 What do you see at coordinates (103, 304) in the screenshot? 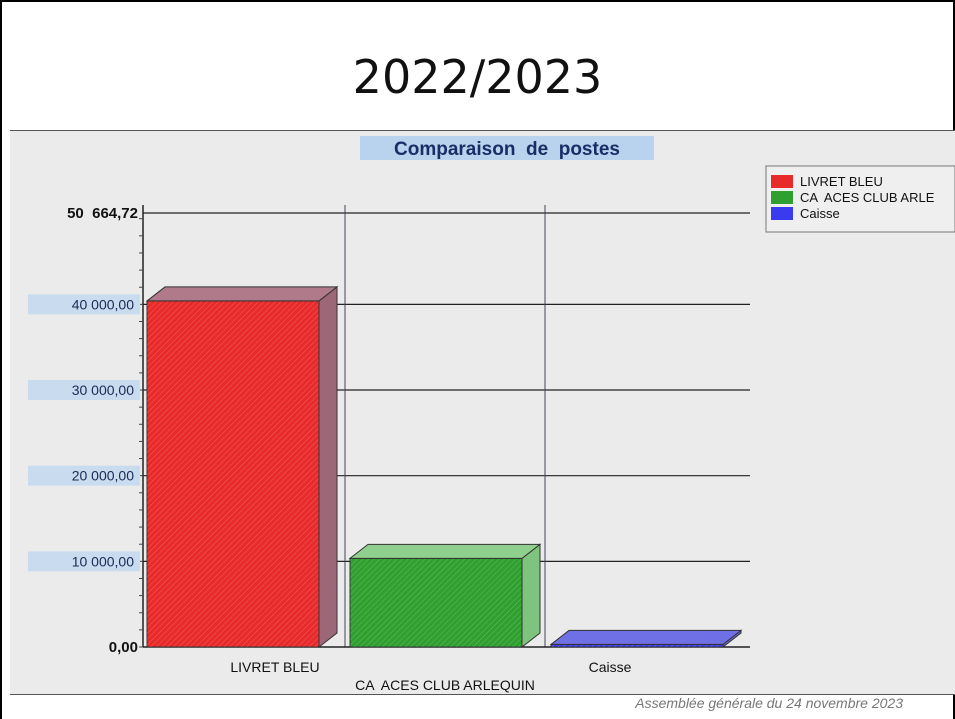
I see `y-tick-label: 40 000,00` at bounding box center [103, 304].